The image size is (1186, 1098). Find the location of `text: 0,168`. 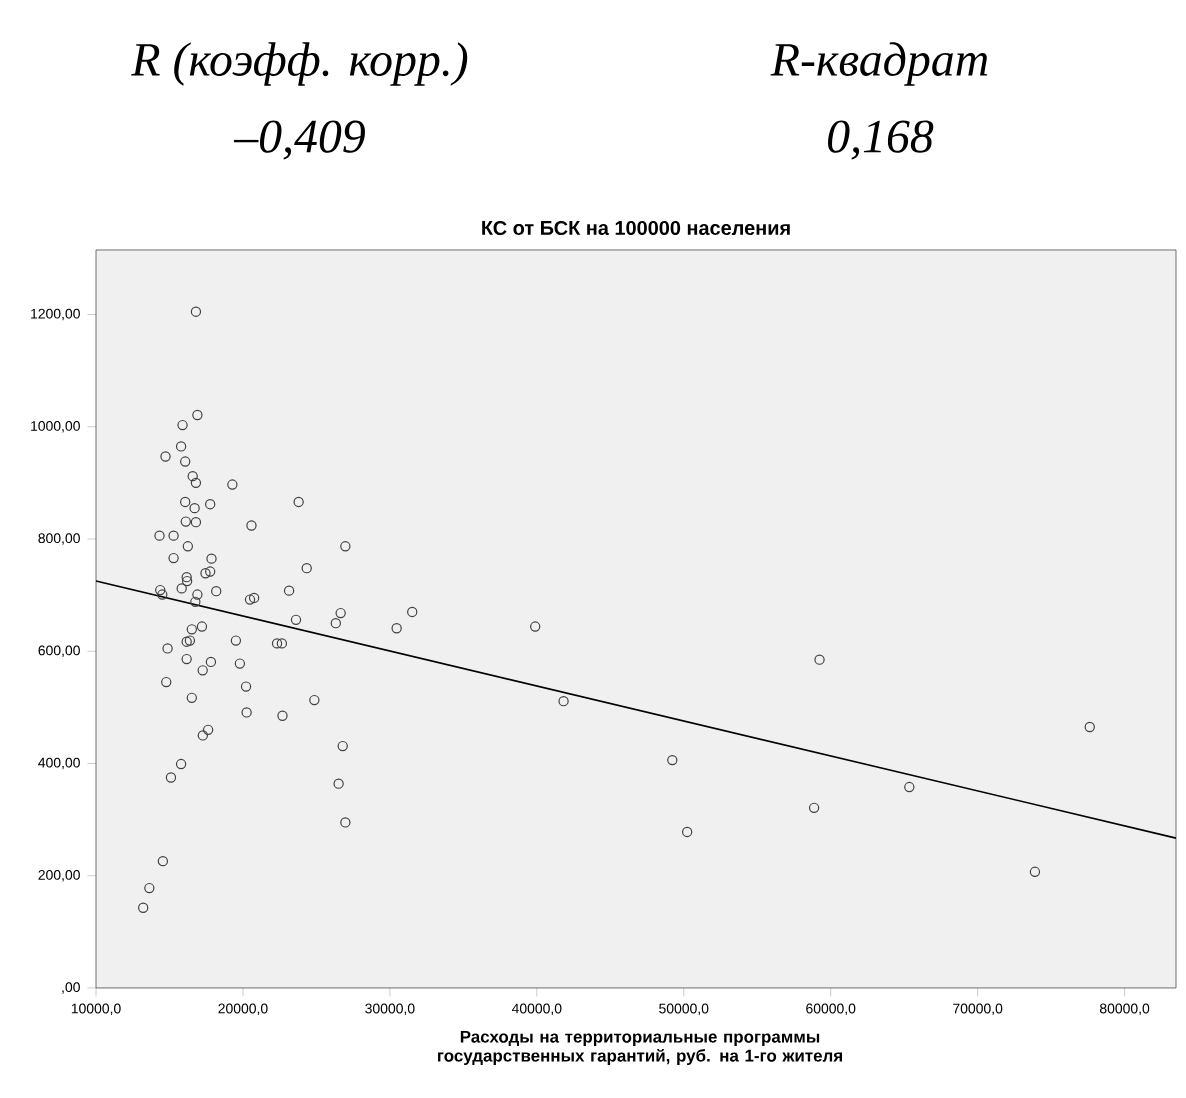

text: 0,168 is located at coordinates (881, 140).